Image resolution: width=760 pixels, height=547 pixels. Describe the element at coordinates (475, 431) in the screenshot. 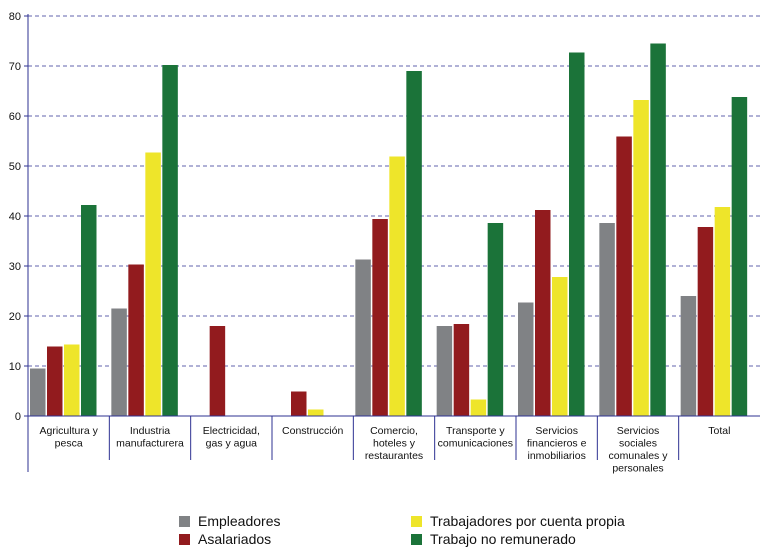

I see `x-category-label-line: Transporte y` at that location.